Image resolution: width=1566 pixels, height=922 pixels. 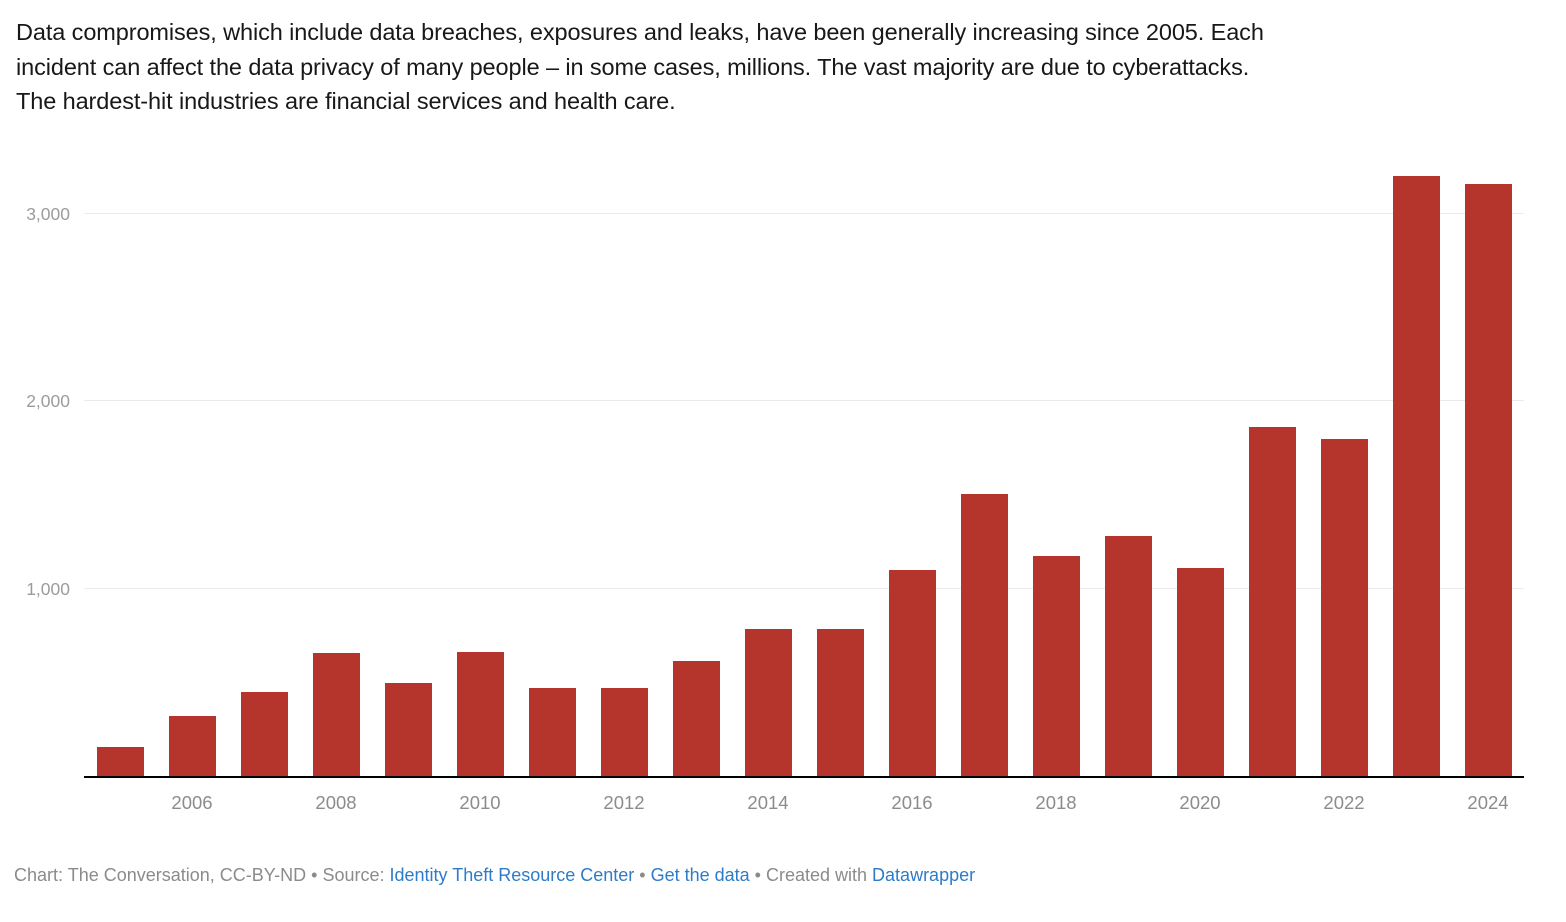 I want to click on bar-2008, so click(x=336, y=714).